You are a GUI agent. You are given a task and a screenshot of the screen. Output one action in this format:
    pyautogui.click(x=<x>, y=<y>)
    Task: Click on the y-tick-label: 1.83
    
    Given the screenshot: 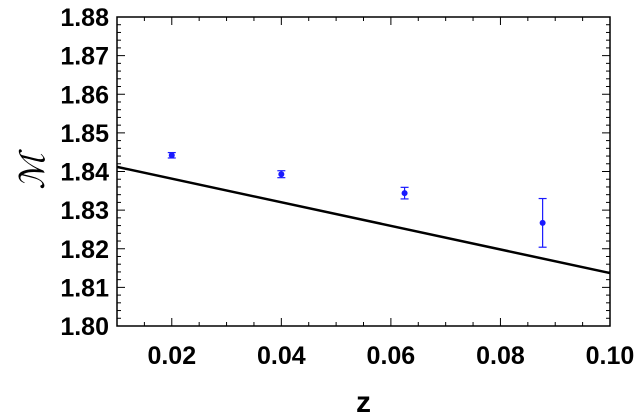 What is the action you would take?
    pyautogui.click(x=84, y=211)
    